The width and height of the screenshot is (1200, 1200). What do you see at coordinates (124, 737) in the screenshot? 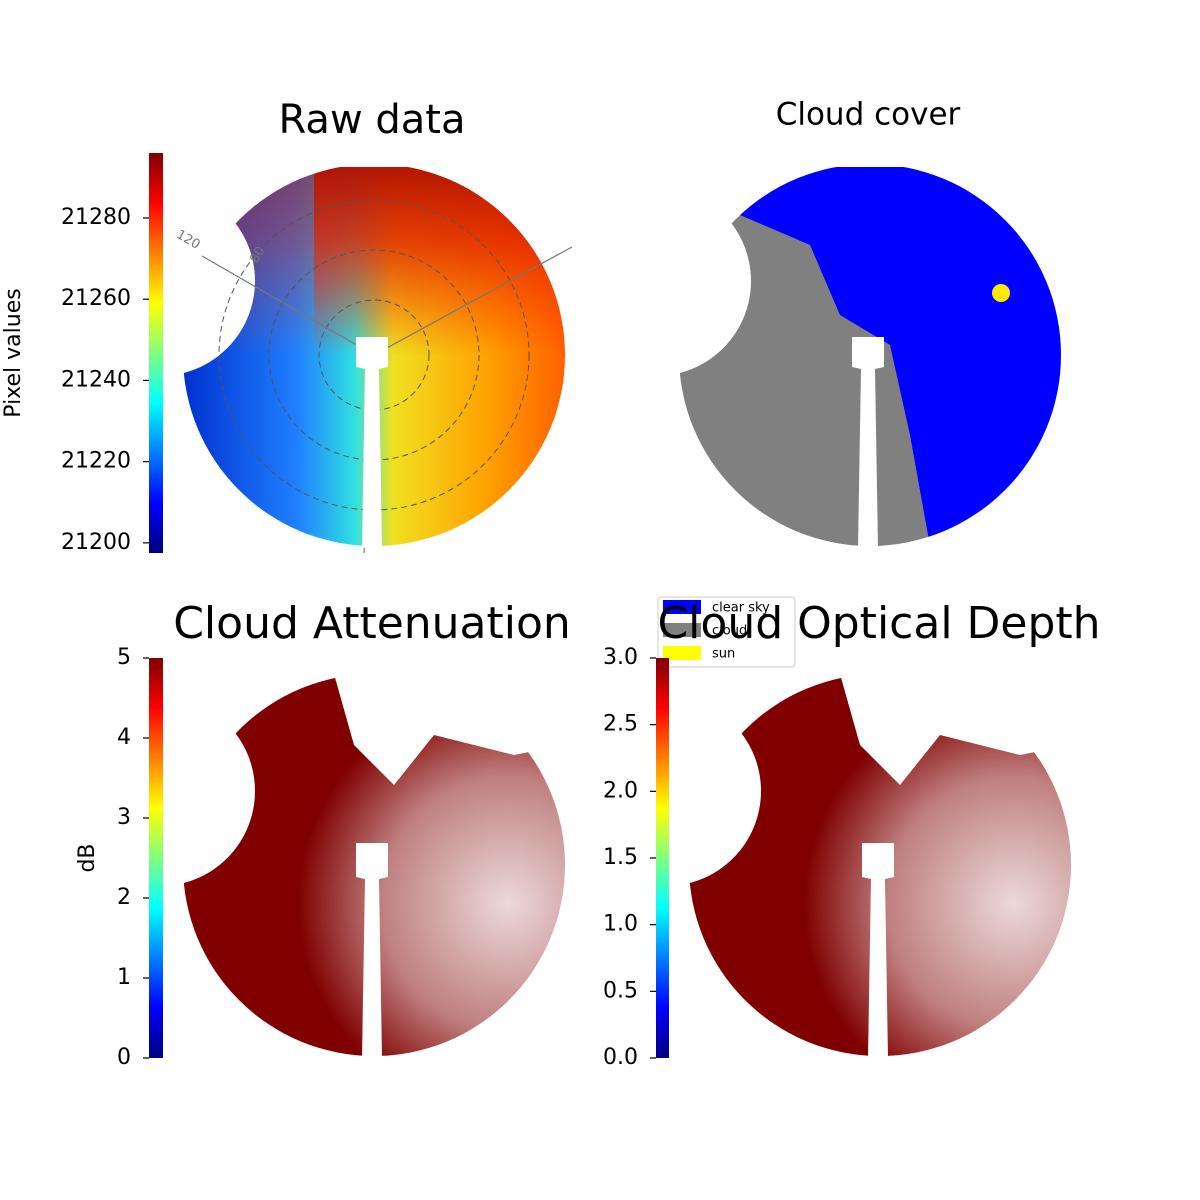
I see `tick-label: 4` at bounding box center [124, 737].